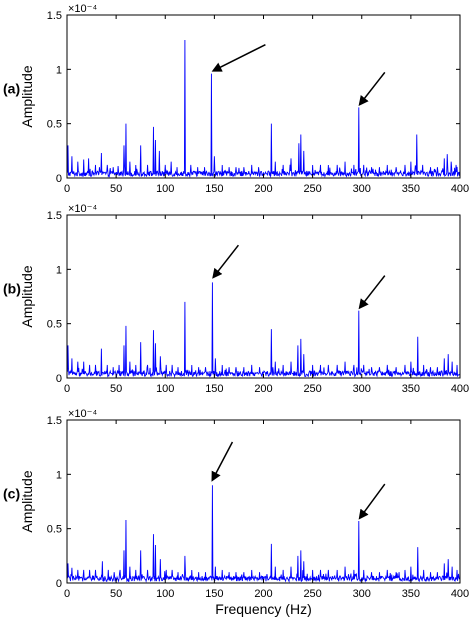 Image resolution: width=474 pixels, height=620 pixels. Describe the element at coordinates (263, 609) in the screenshot. I see `x-axis-label: Frequency (Hz)` at that location.